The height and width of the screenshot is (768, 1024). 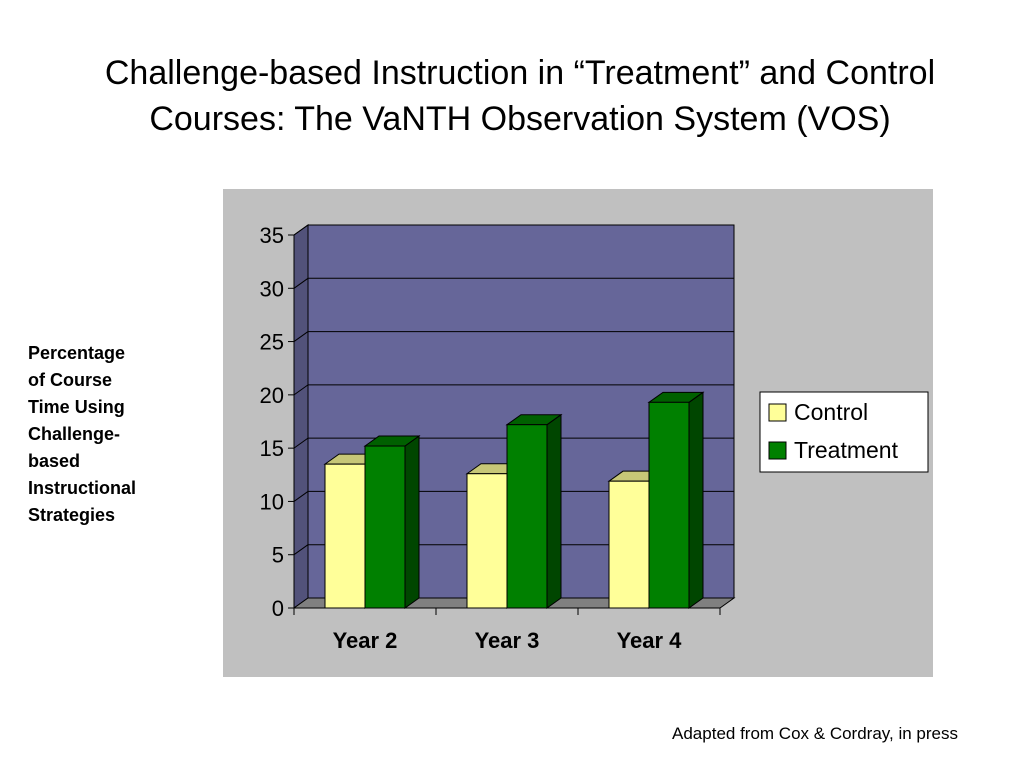 I want to click on legend-label-treatment: Treatment, so click(x=846, y=450).